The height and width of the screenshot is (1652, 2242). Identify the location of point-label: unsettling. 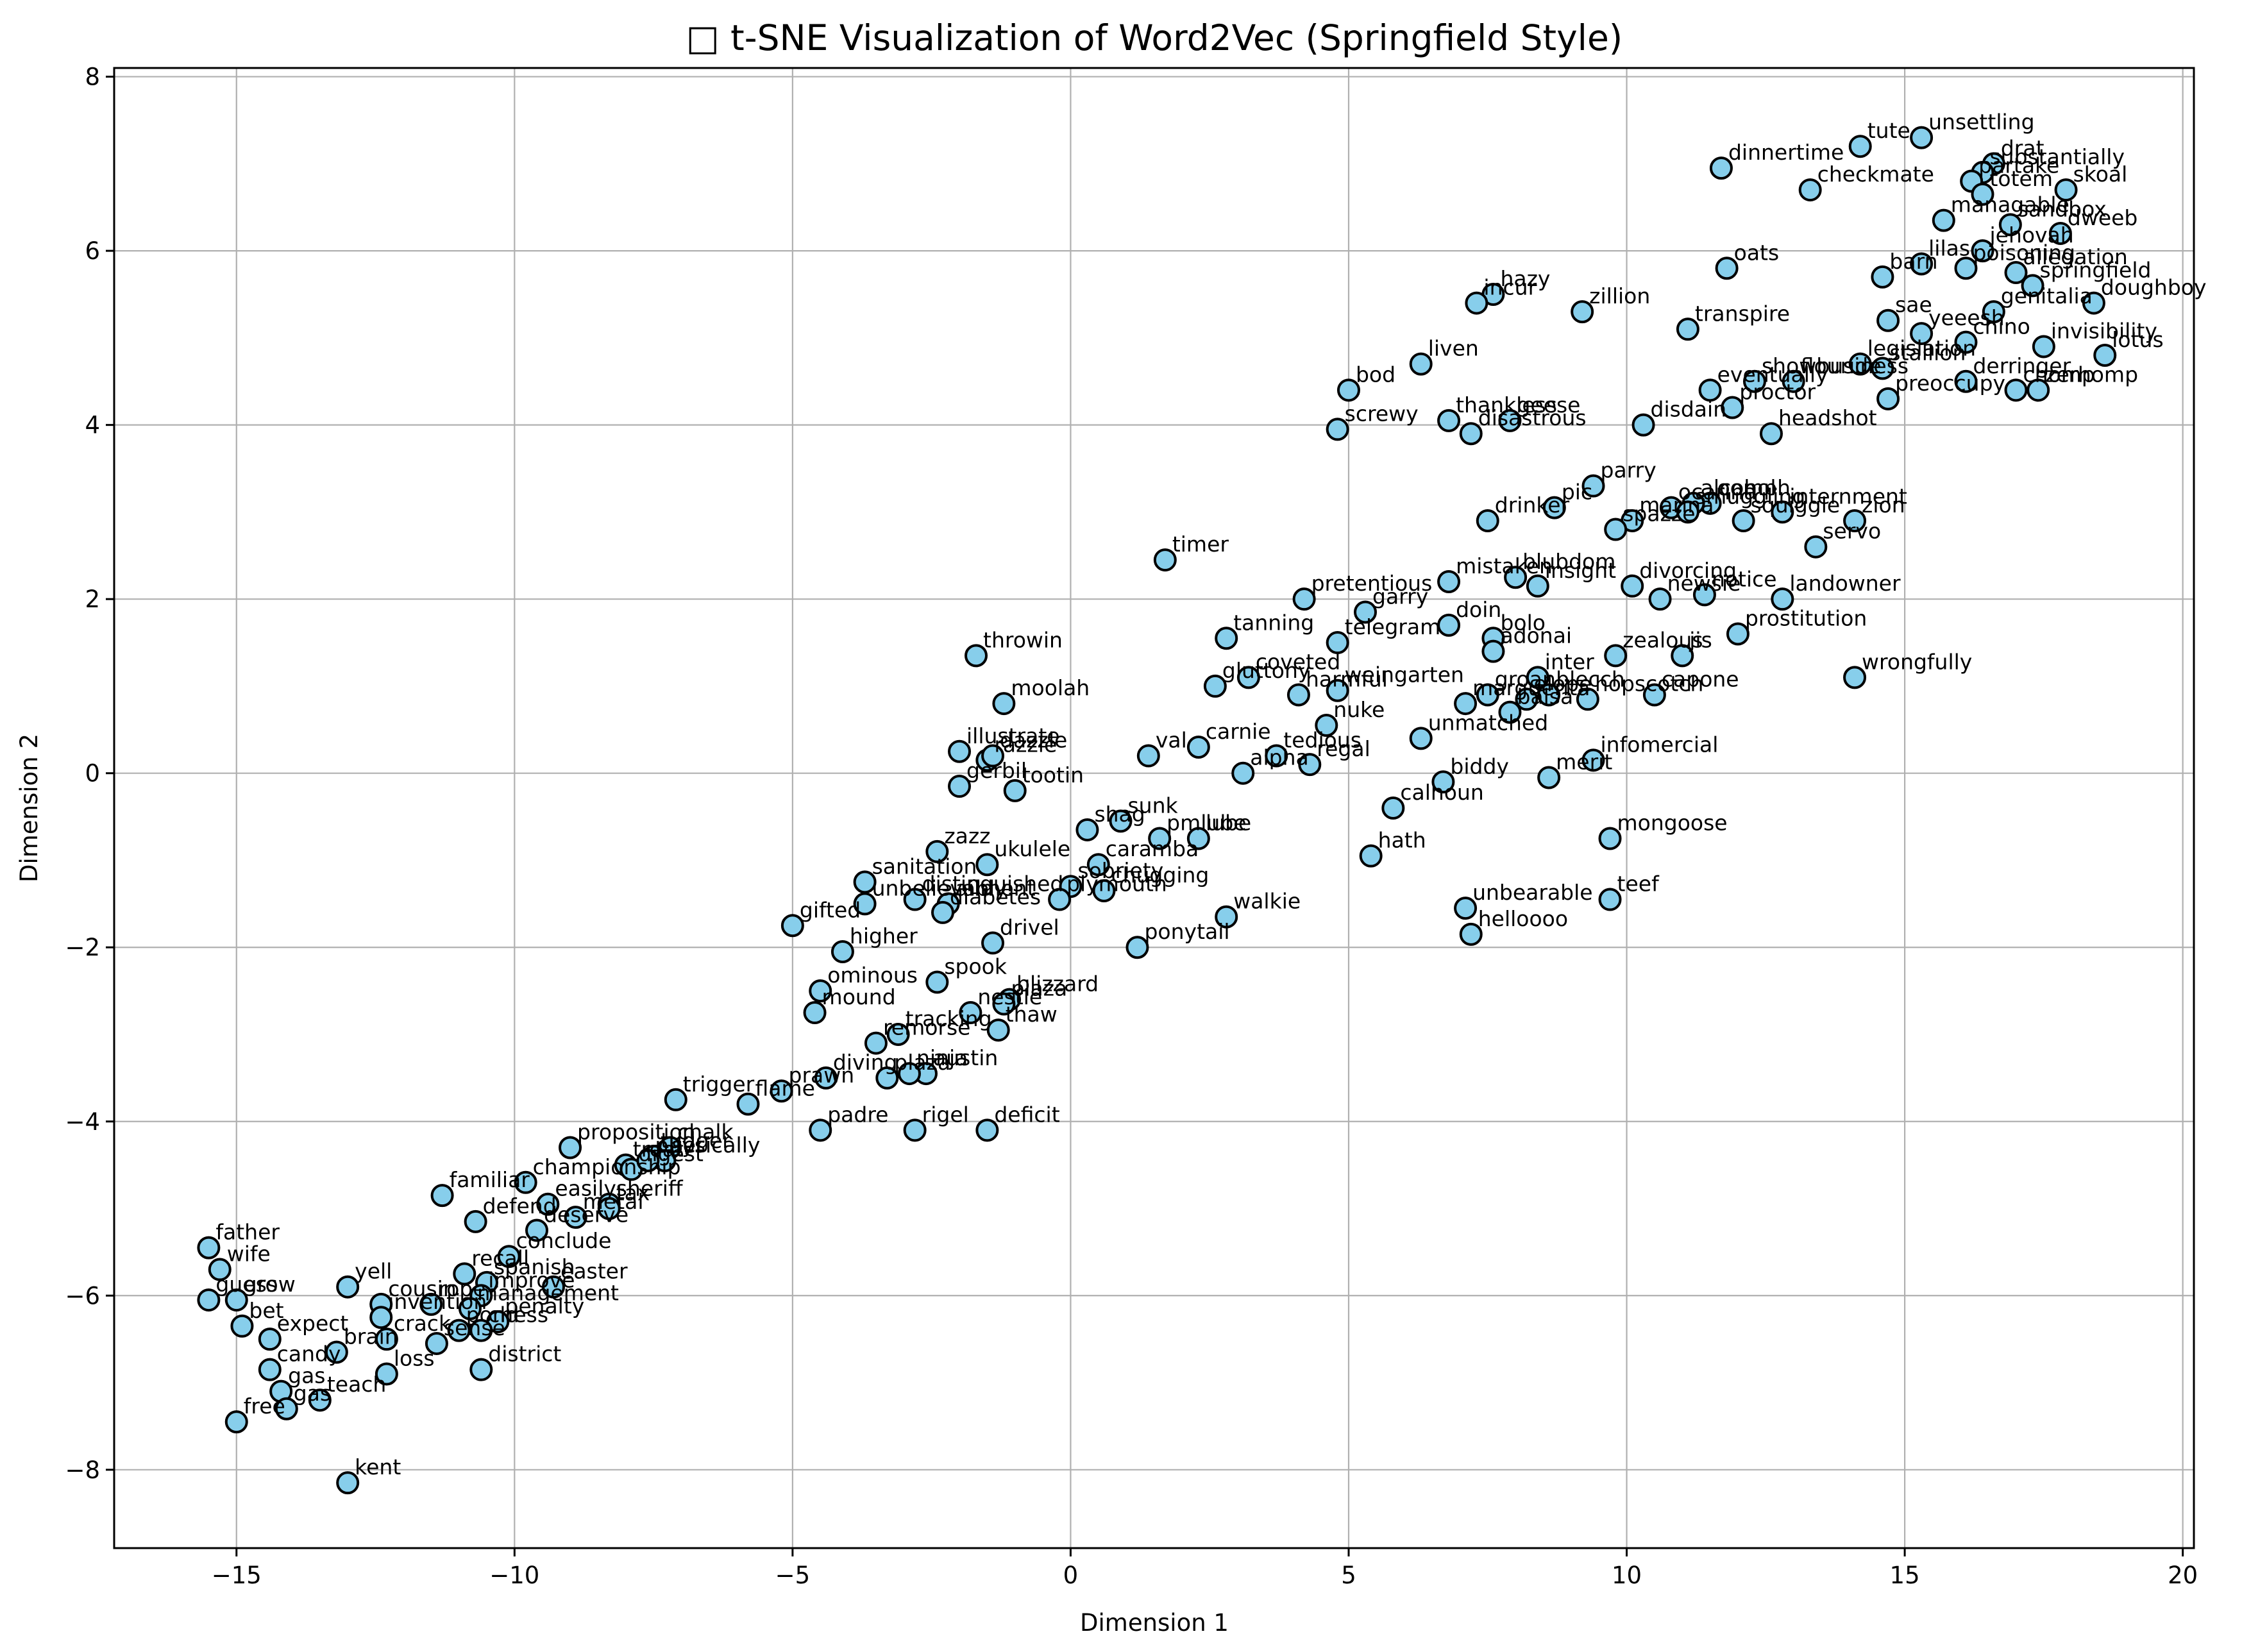
(1981, 122).